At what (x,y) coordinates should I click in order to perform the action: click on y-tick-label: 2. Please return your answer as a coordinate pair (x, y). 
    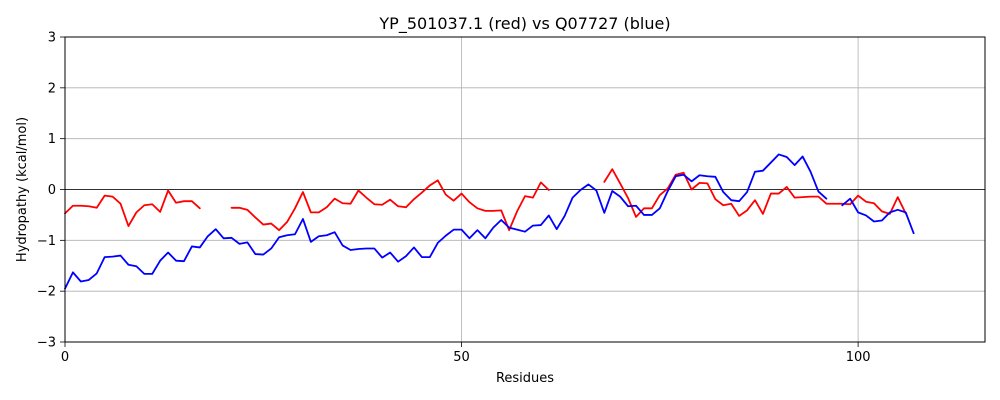
    Looking at the image, I should click on (52, 88).